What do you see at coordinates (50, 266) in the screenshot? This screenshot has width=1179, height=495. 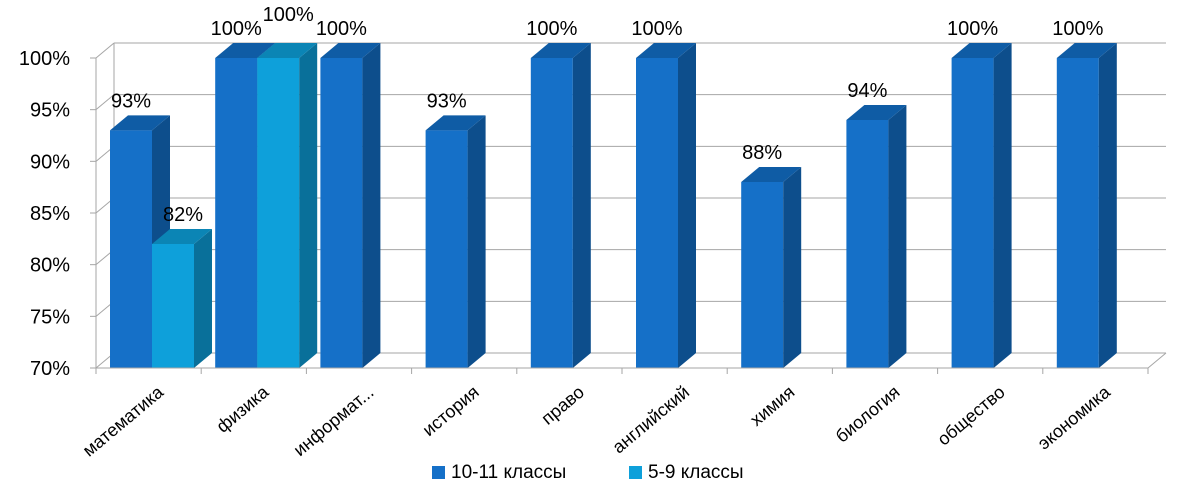 I see `y-tick-label: 80%` at bounding box center [50, 266].